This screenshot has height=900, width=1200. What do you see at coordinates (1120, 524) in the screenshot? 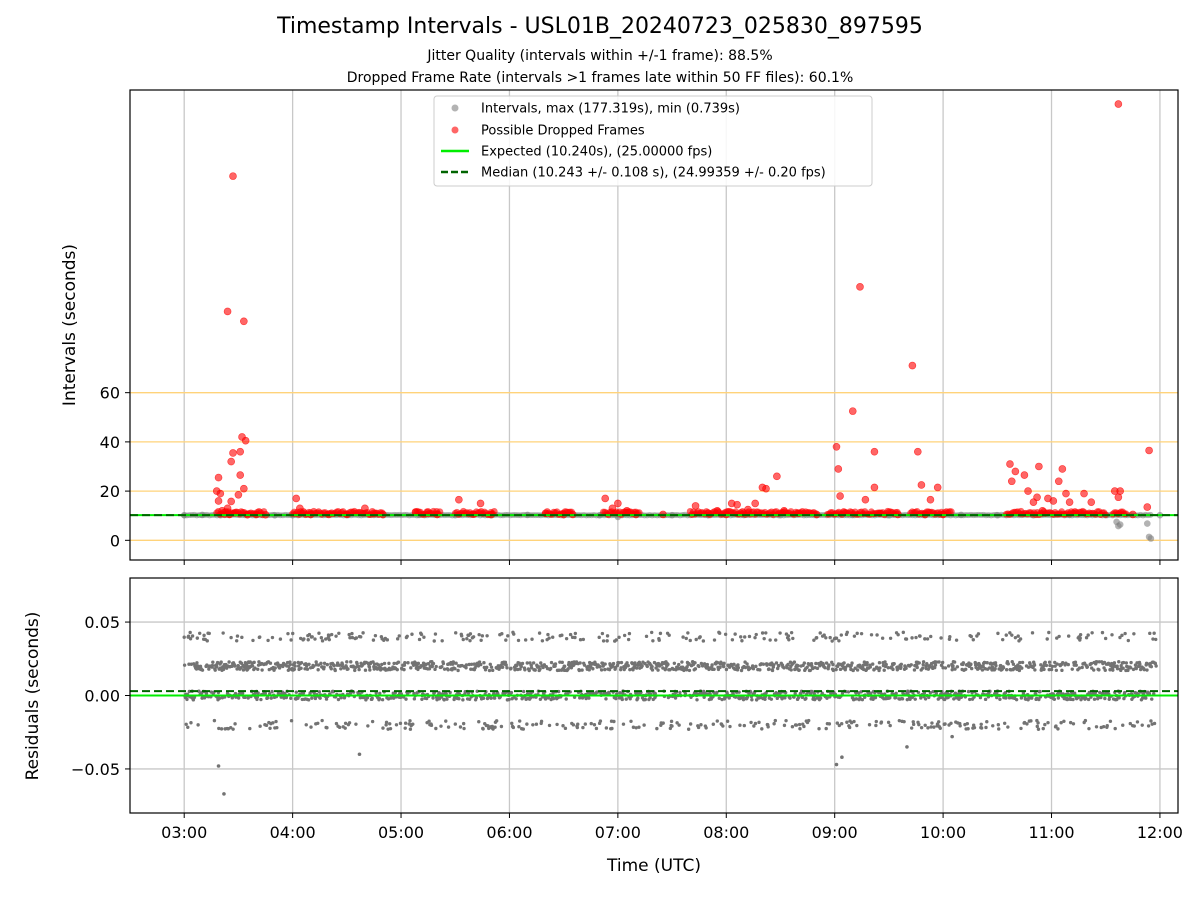
I see `interval-point` at bounding box center [1120, 524].